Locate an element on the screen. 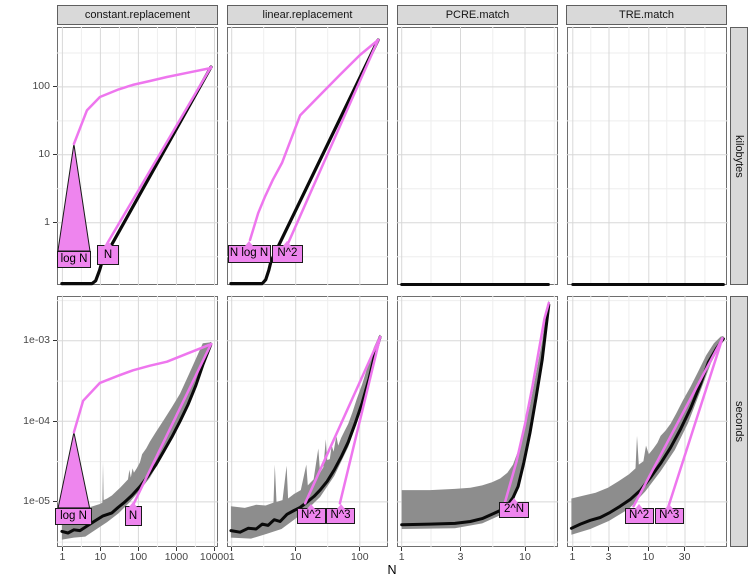  panel-kilobytes-linear-replacement: N log N N^2 is located at coordinates (307, 156).